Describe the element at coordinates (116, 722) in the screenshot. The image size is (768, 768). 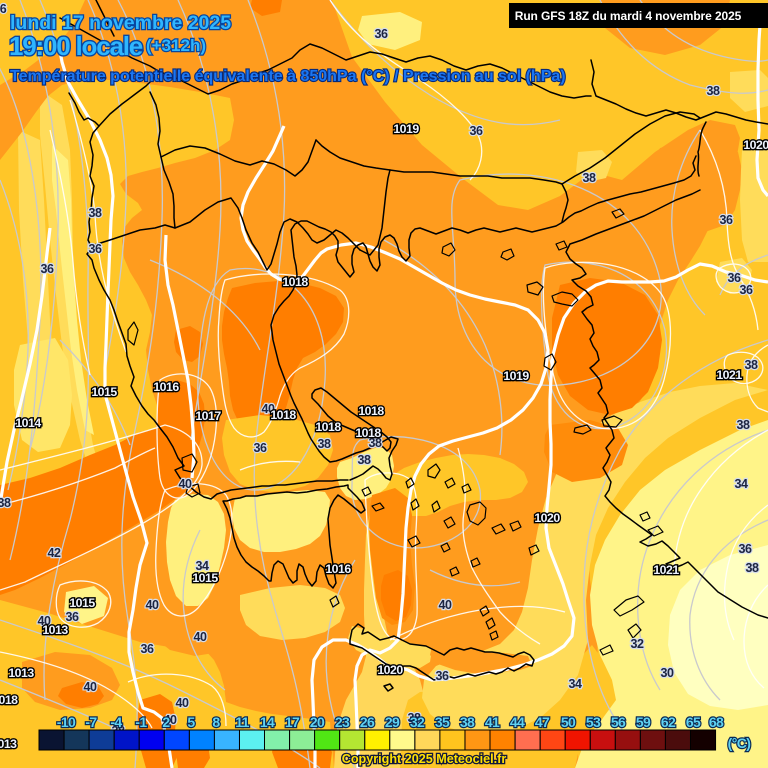
I see `svg-text: -4` at that location.